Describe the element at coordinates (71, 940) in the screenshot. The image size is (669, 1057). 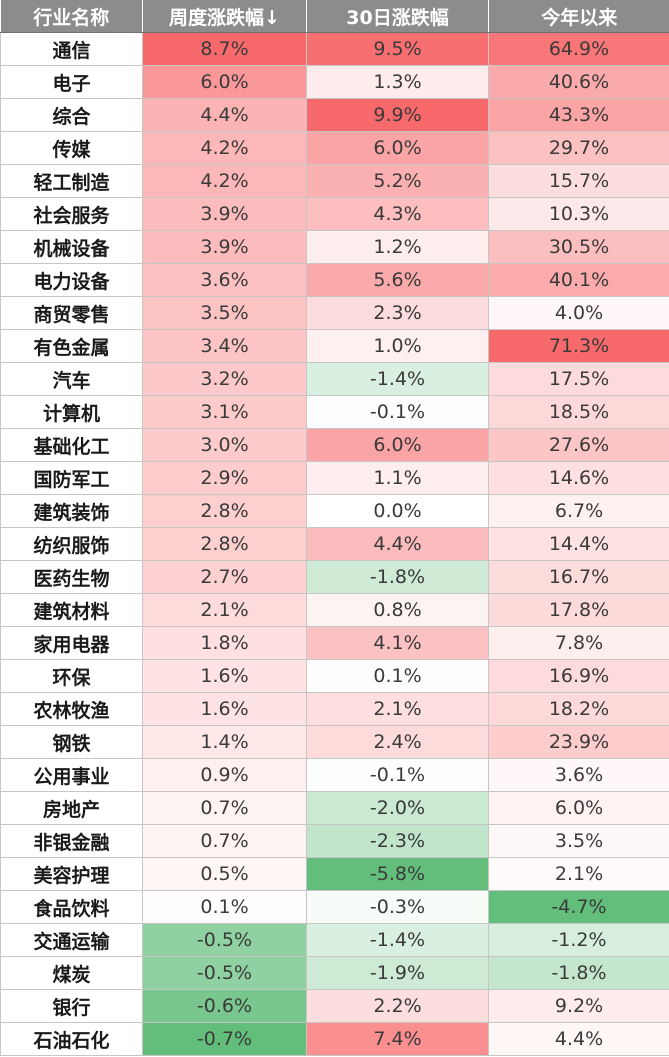
I see `industry-name-cell: 交通运输` at that location.